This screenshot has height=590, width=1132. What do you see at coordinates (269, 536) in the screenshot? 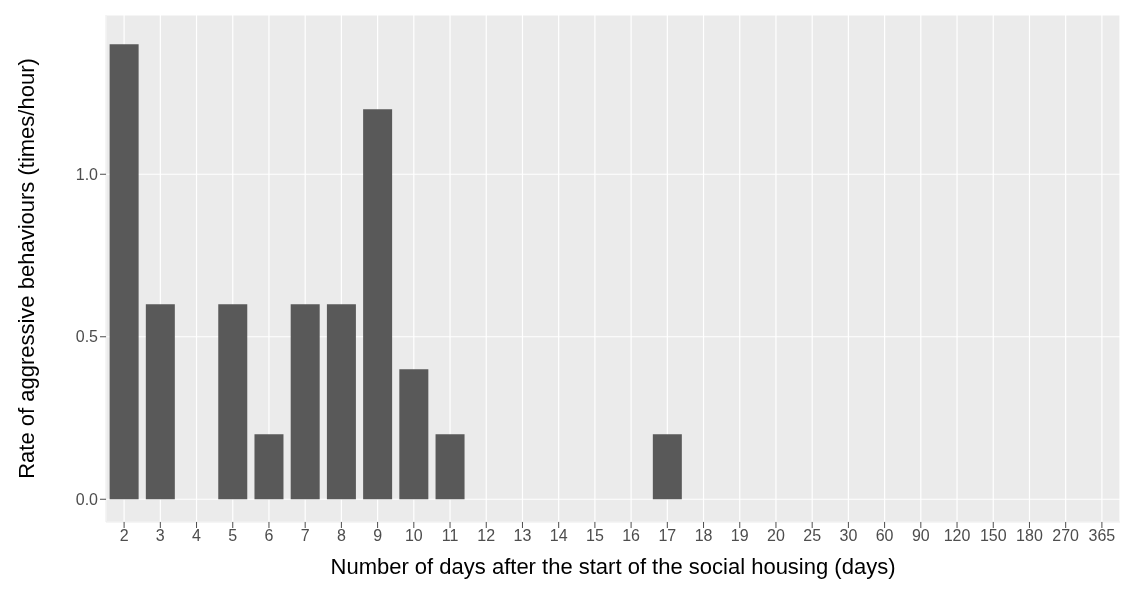
I see `x-tick-label: 6` at bounding box center [269, 536].